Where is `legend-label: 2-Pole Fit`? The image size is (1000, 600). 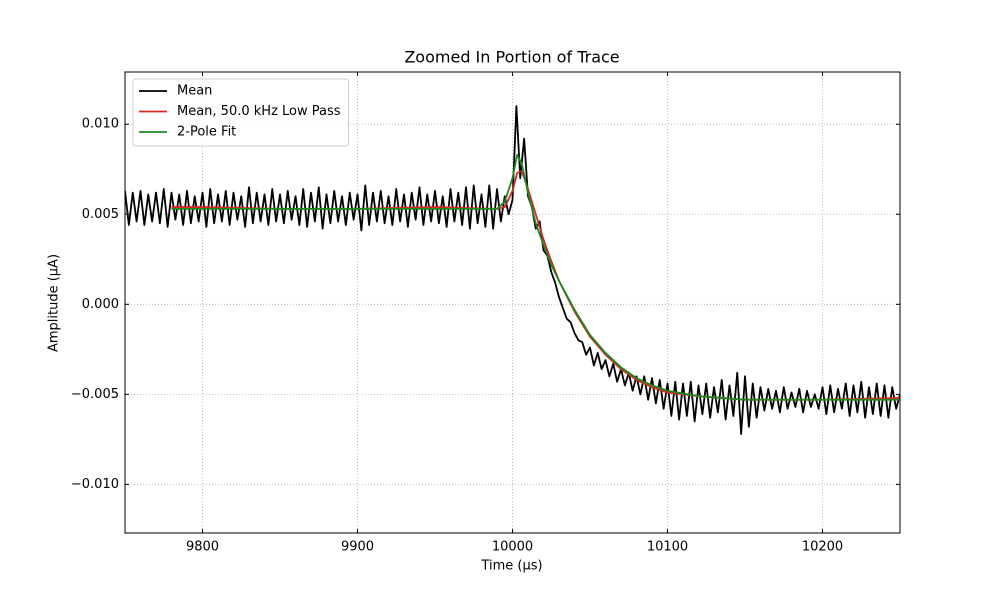 legend-label: 2-Pole Fit is located at coordinates (206, 132).